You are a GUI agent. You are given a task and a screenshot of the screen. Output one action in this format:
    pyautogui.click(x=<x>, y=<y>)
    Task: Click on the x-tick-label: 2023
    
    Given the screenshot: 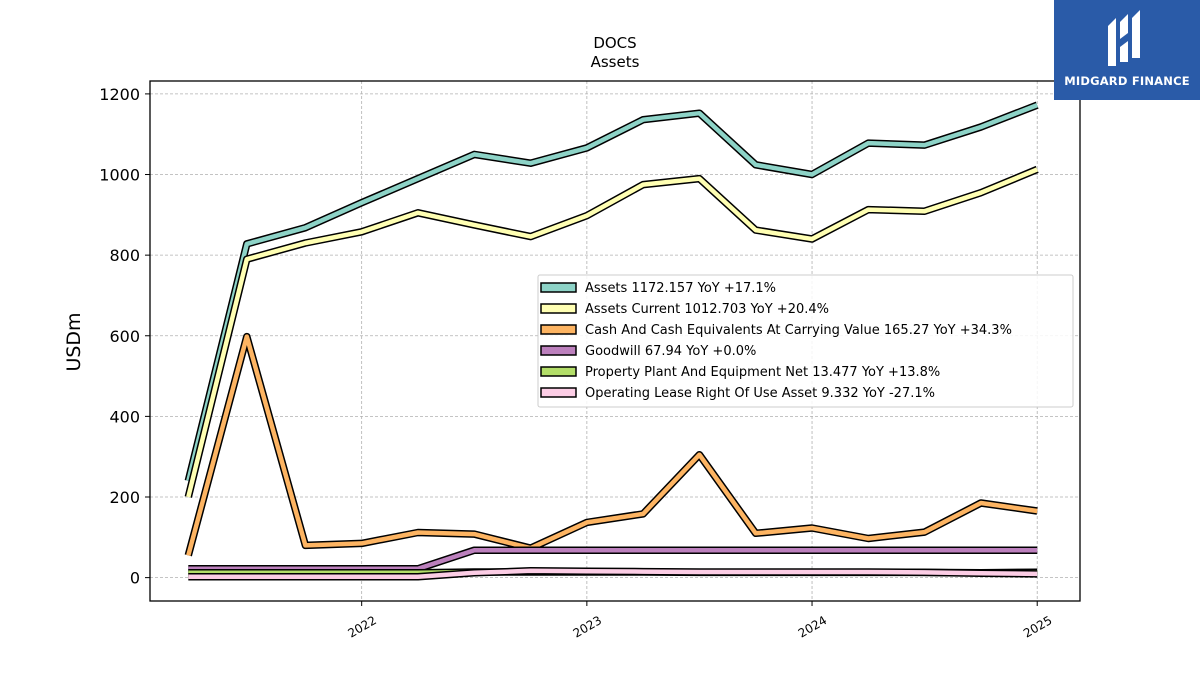 What is the action you would take?
    pyautogui.click(x=587, y=626)
    